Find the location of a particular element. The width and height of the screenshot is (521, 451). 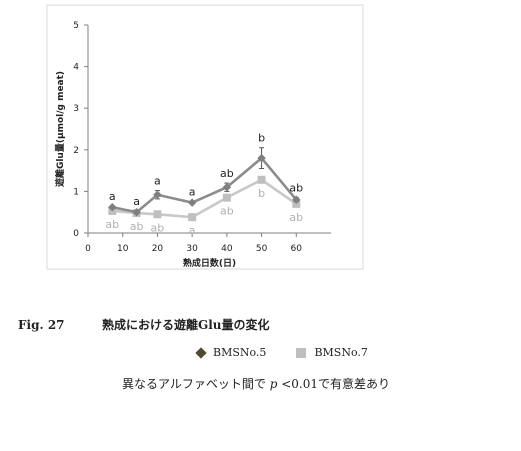

significance-note: 異なるアルファベット間で p <0.01で有意差あり is located at coordinates (256, 383).